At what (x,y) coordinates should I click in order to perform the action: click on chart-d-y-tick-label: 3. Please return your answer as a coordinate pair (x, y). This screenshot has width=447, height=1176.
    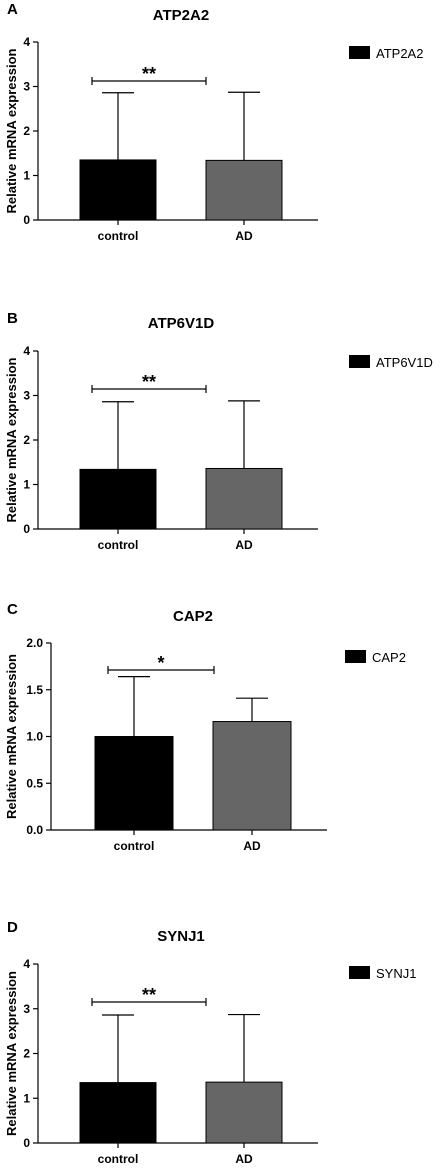
    Looking at the image, I should click on (26, 1009).